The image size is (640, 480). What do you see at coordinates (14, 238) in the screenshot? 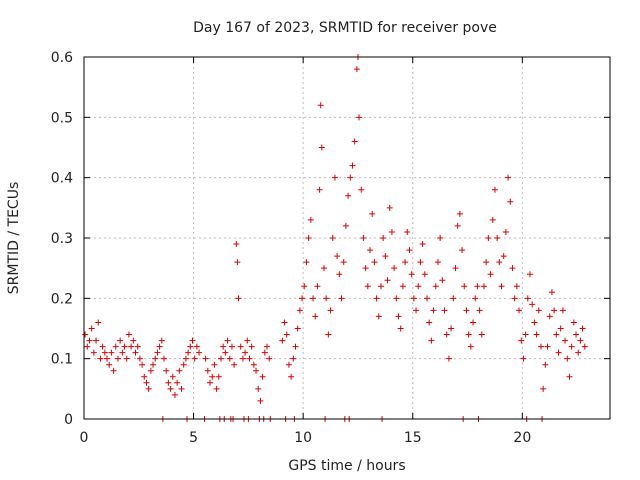
I see `y-axis-label: SRMTID / TECUs` at bounding box center [14, 238].